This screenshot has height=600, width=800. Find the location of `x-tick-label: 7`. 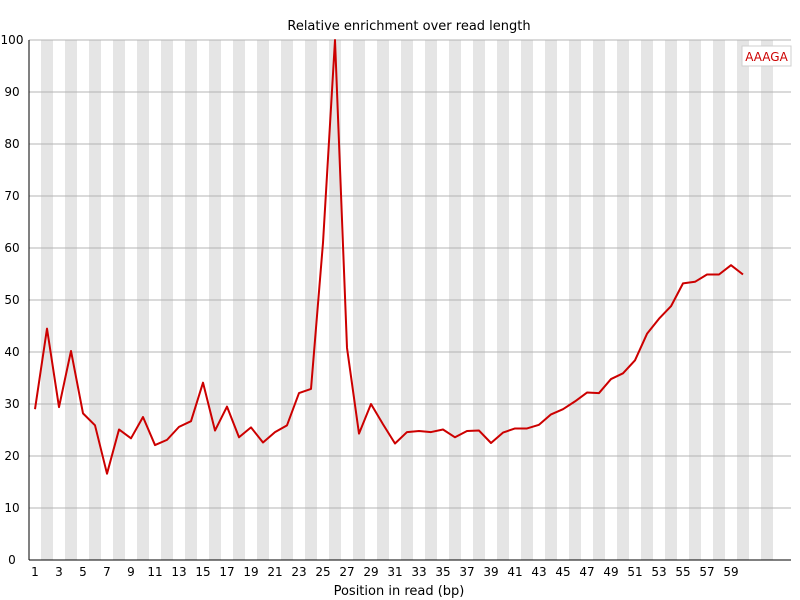

x-tick-label: 7 is located at coordinates (107, 572).